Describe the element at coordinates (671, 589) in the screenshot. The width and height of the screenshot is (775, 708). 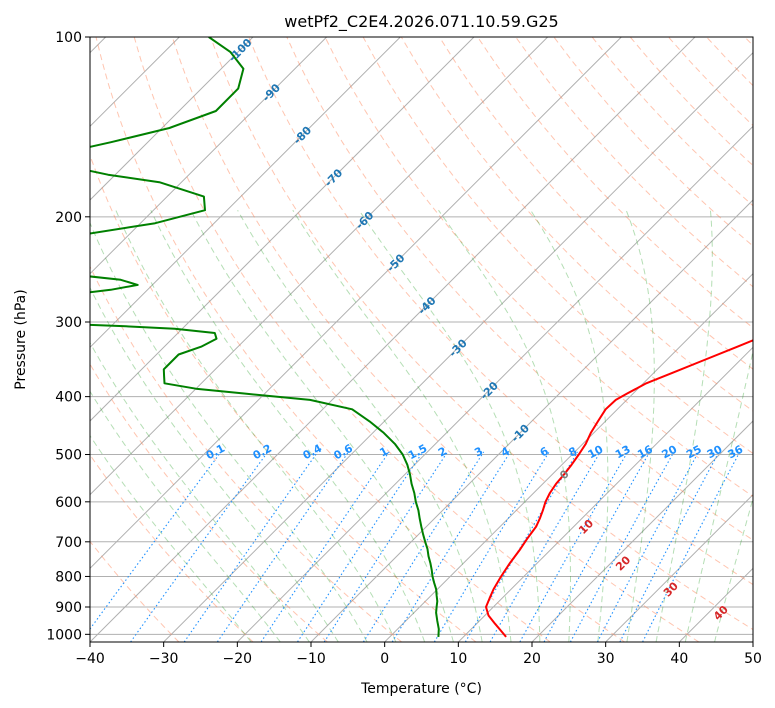
I see `isotherm-label: 30` at that location.